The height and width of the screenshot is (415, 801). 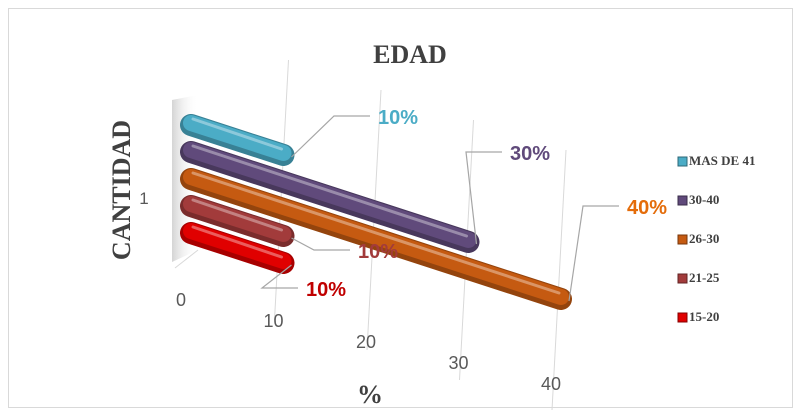 What do you see at coordinates (181, 300) in the screenshot?
I see `x-tick-label: 0` at bounding box center [181, 300].